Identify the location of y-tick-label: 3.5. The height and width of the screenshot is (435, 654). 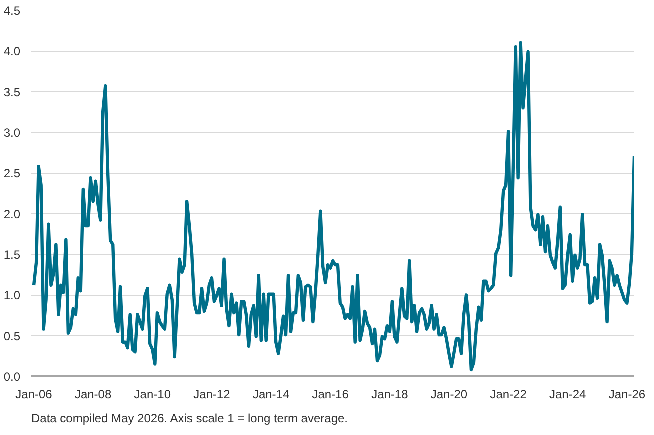
(12, 92).